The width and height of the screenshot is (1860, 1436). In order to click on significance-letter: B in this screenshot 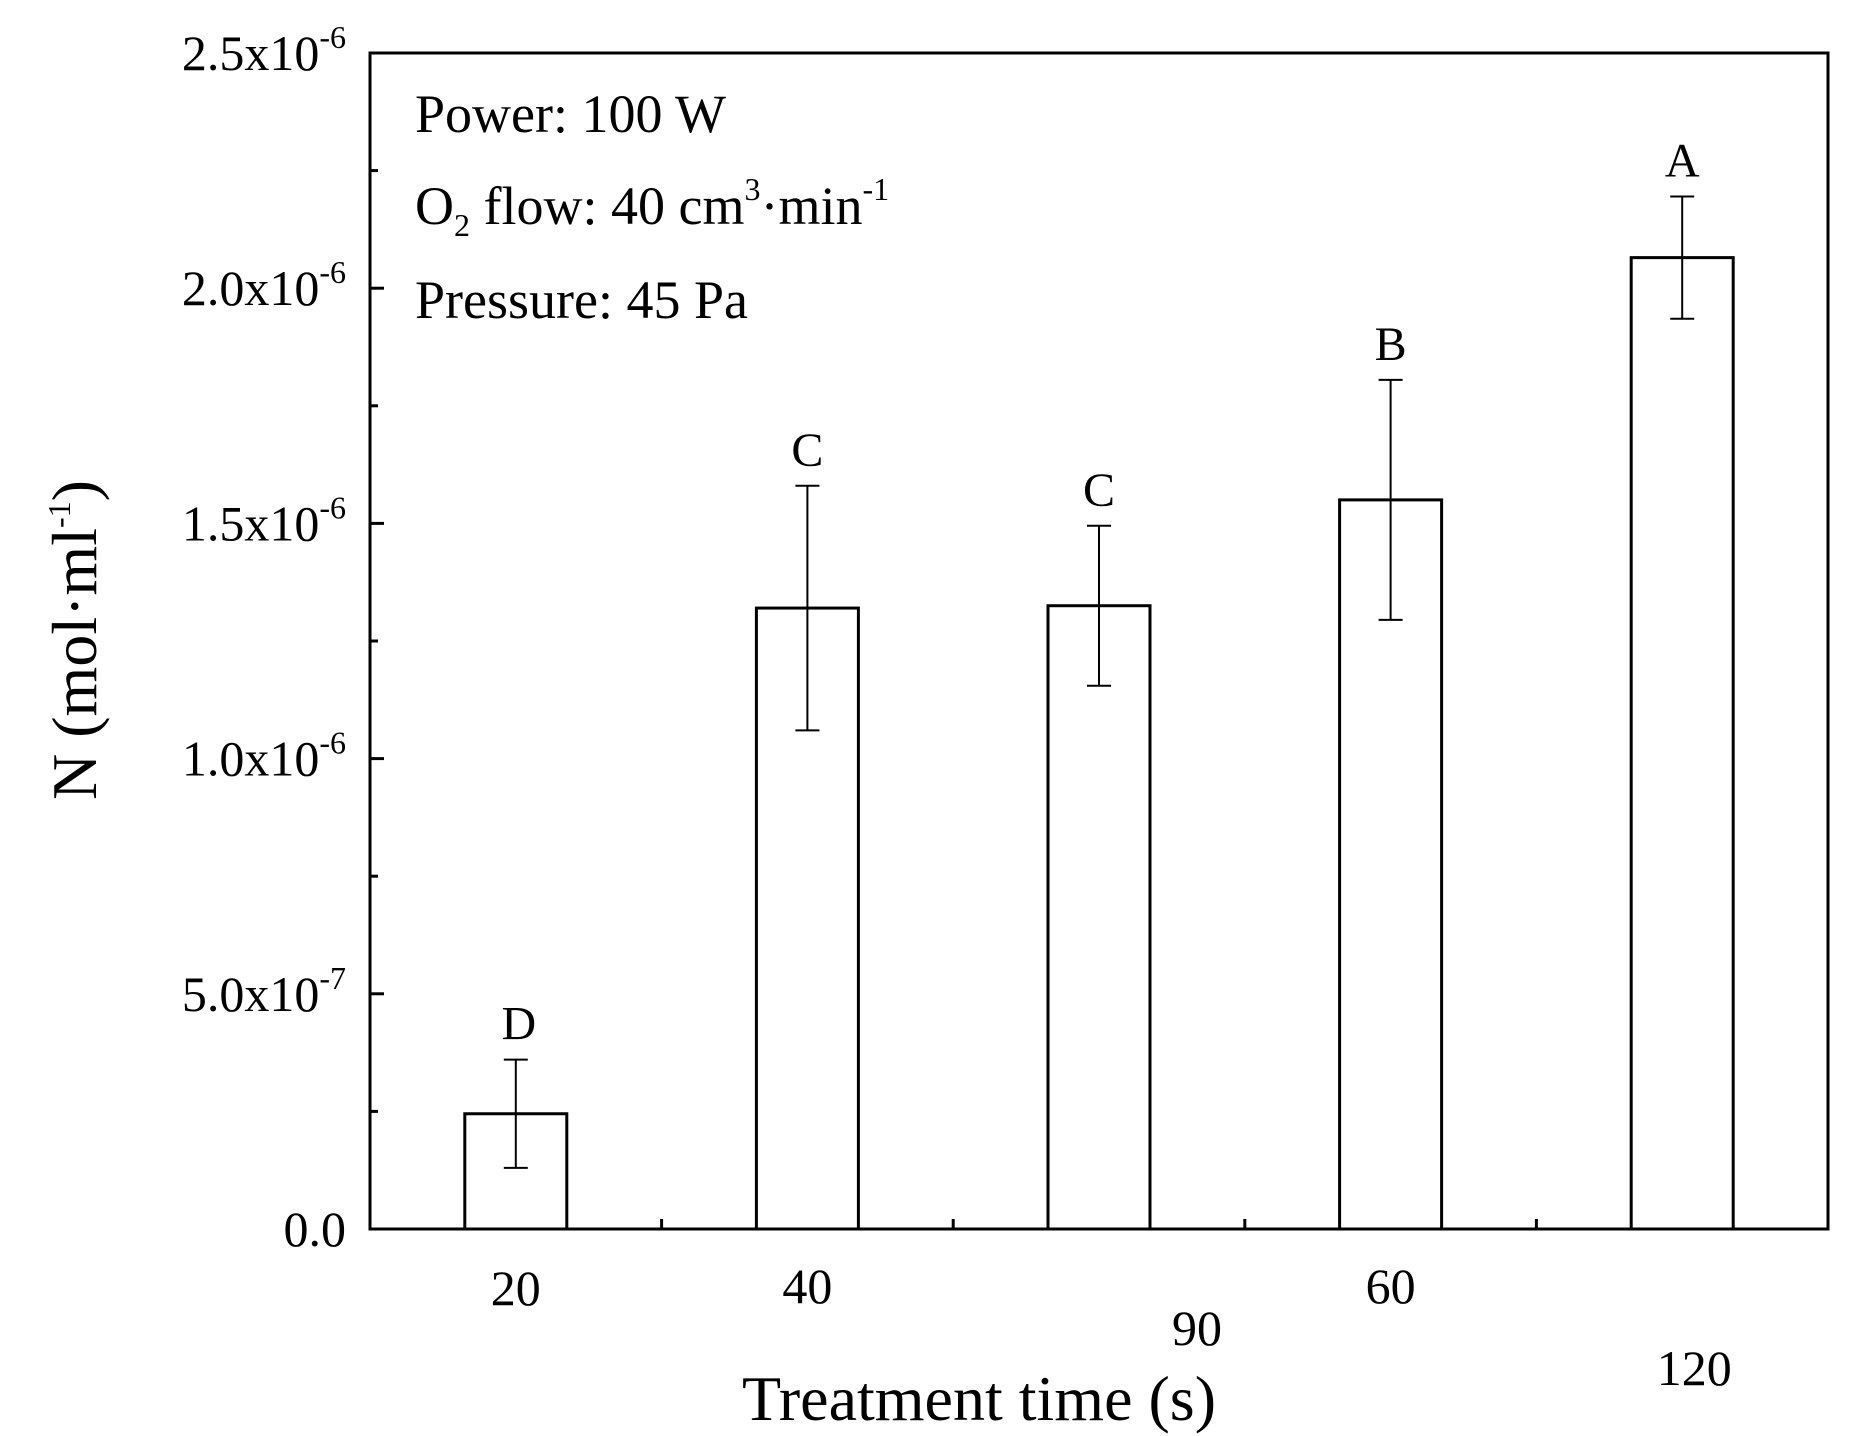, I will do `click(1391, 344)`.